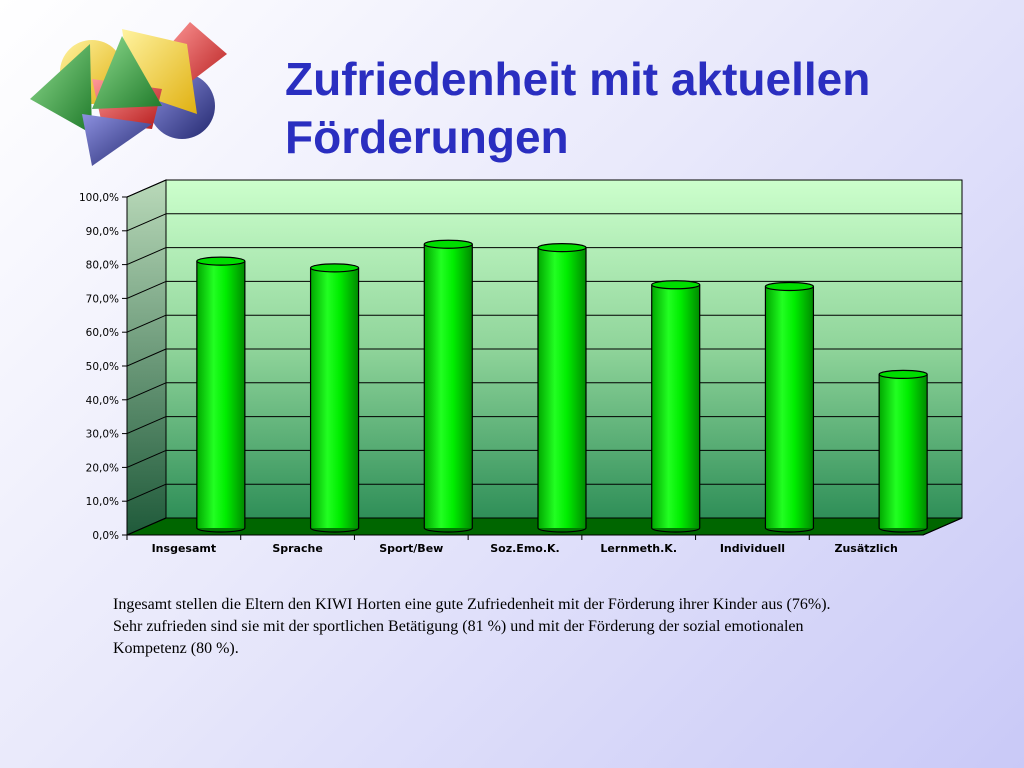 This screenshot has height=768, width=1024. I want to click on y-tick-label: 20,0%, so click(102, 468).